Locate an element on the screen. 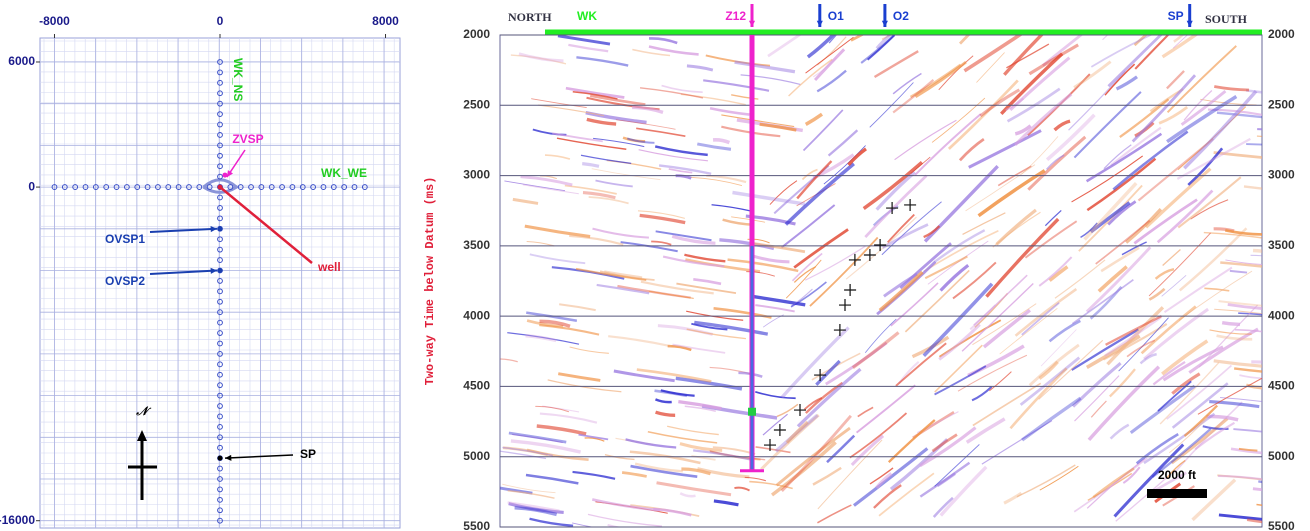 The height and width of the screenshot is (531, 1310). y-tick-label: 4500 is located at coordinates (476, 386).